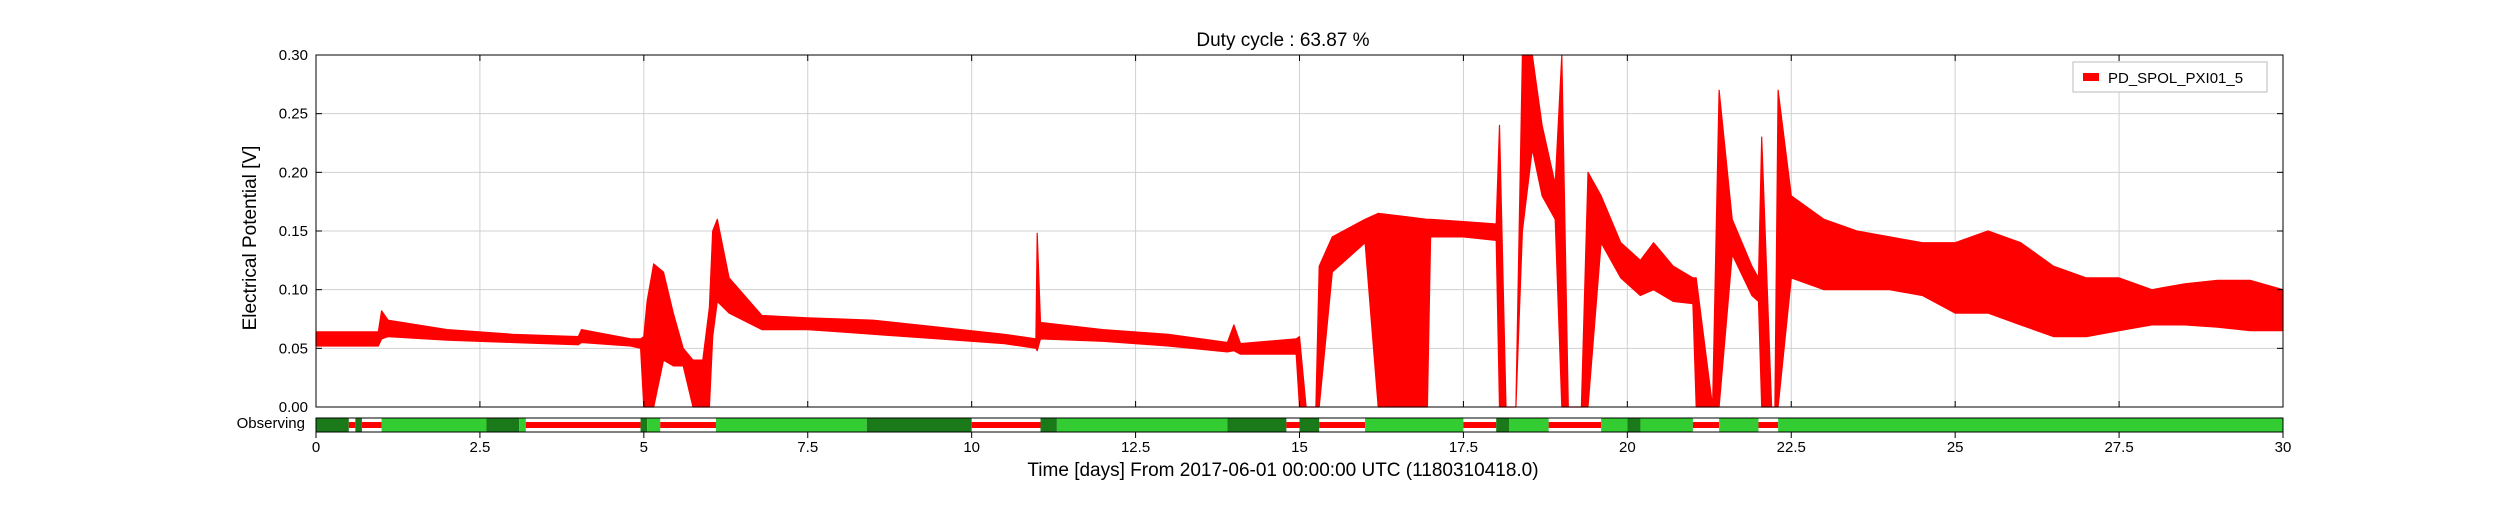 The image size is (2500, 505). Describe the element at coordinates (1955, 447) in the screenshot. I see `x-tick-label: 25` at that location.